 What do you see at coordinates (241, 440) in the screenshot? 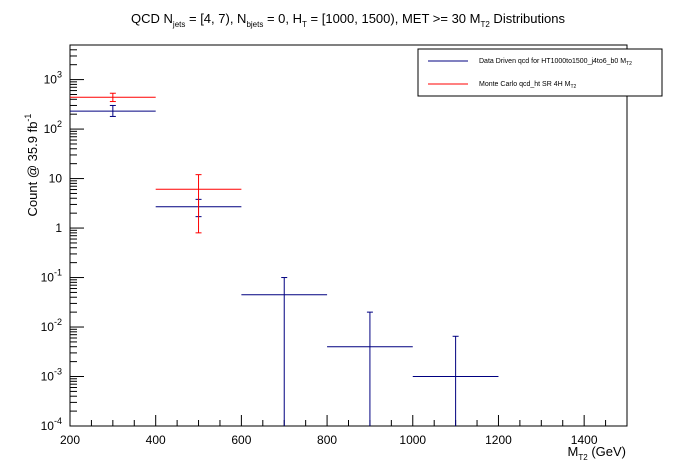
I see `x-tick-label: 600` at bounding box center [241, 440].